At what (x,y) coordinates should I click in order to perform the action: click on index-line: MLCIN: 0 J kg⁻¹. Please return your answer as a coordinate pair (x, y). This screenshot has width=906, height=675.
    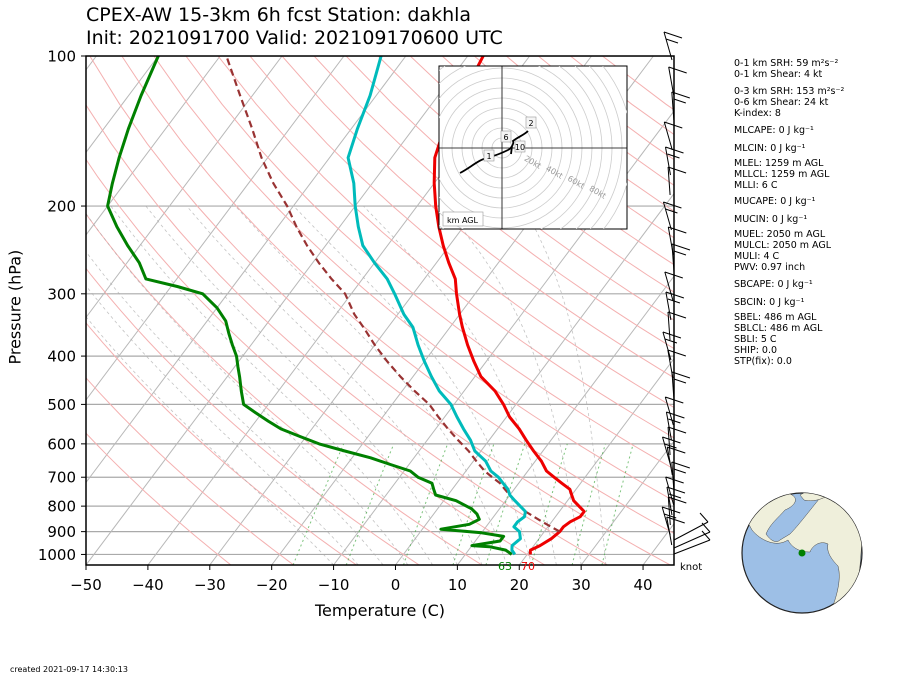
    Looking at the image, I should click on (770, 148).